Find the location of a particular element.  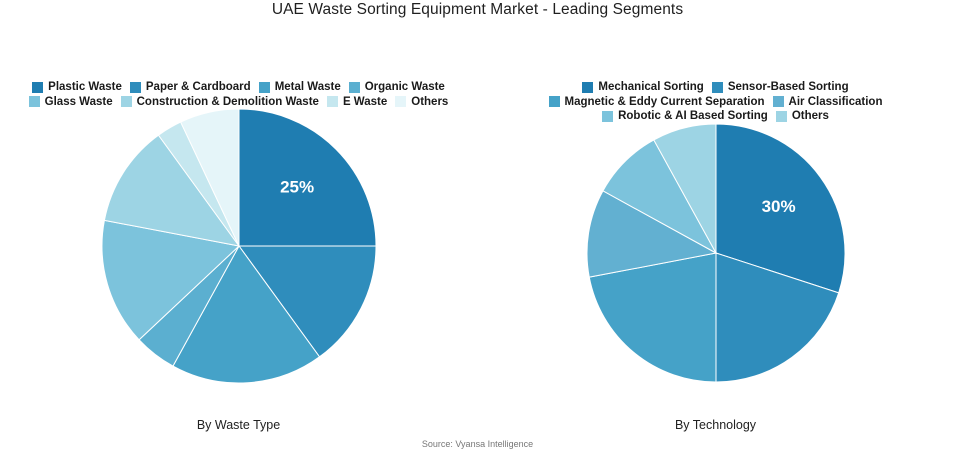

legend-label: Construction & Demolition Waste is located at coordinates (227, 101).